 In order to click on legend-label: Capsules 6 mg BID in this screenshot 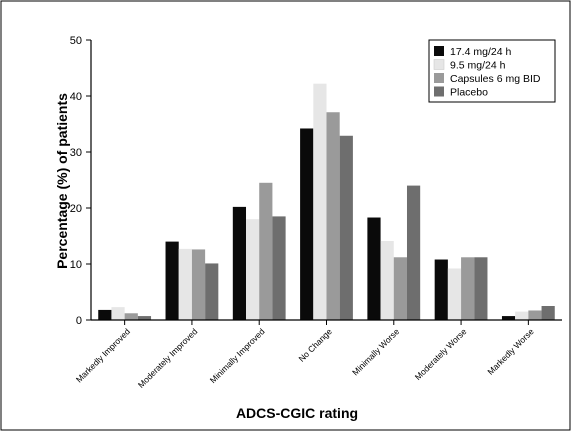, I will do `click(495, 79)`.